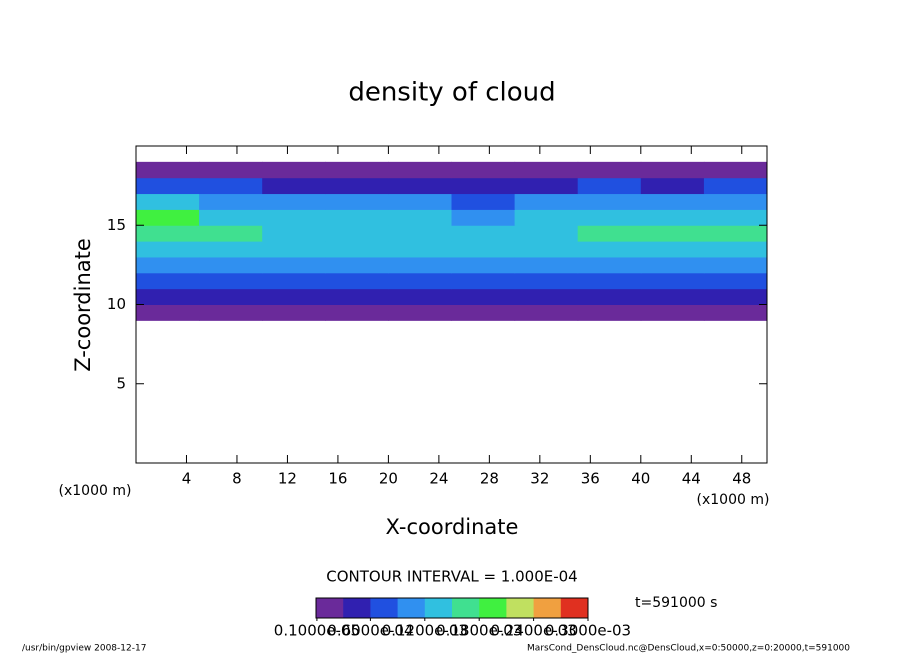 Image resolution: width=904 pixels, height=658 pixels. Describe the element at coordinates (187, 479) in the screenshot. I see `x-tick-label: 4` at that location.